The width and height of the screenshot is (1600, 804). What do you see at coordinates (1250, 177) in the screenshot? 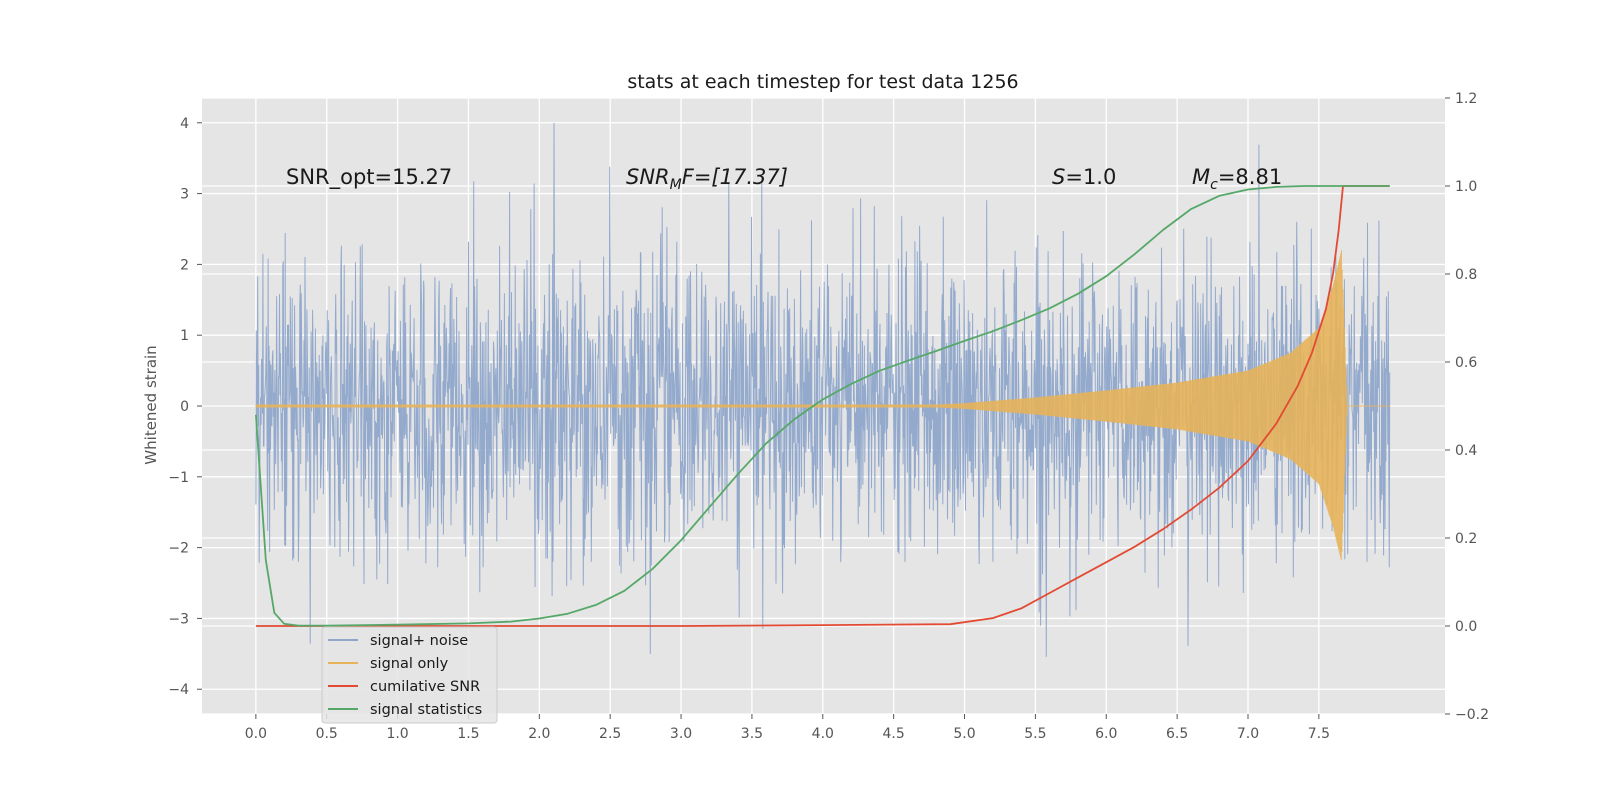
I see `mc-value: =8.81` at bounding box center [1250, 177].